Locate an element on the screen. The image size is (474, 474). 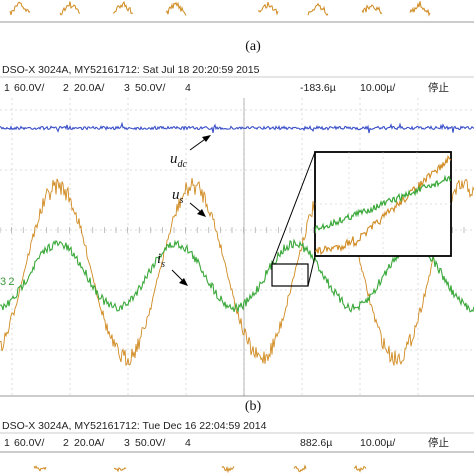
zoom-inset is located at coordinates (383, 204).